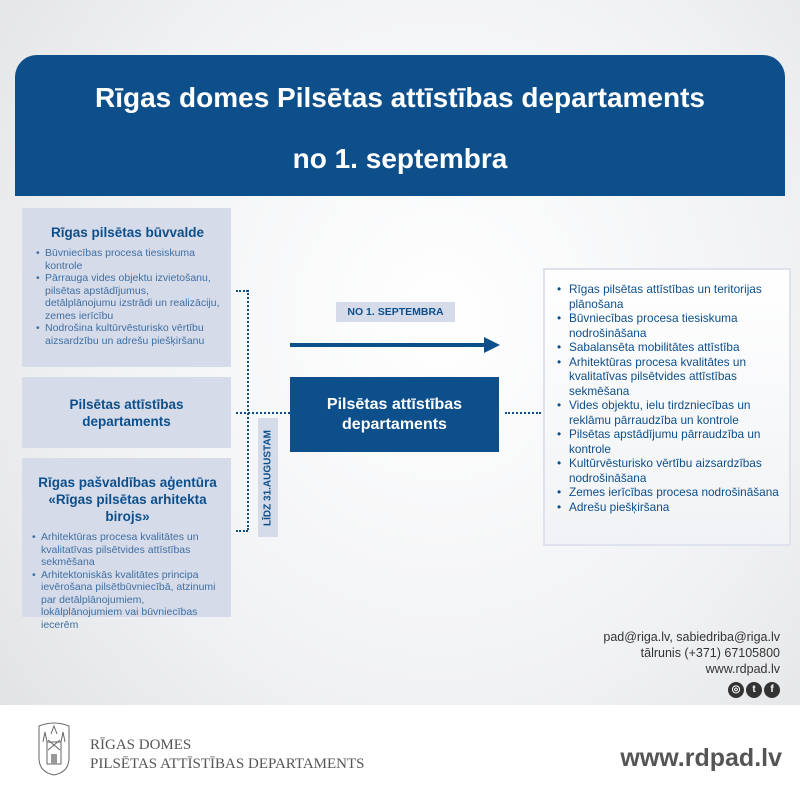 The image size is (800, 800). What do you see at coordinates (394, 414) in the screenshot?
I see `center-department-box: Pilsētas attīstības departaments` at bounding box center [394, 414].